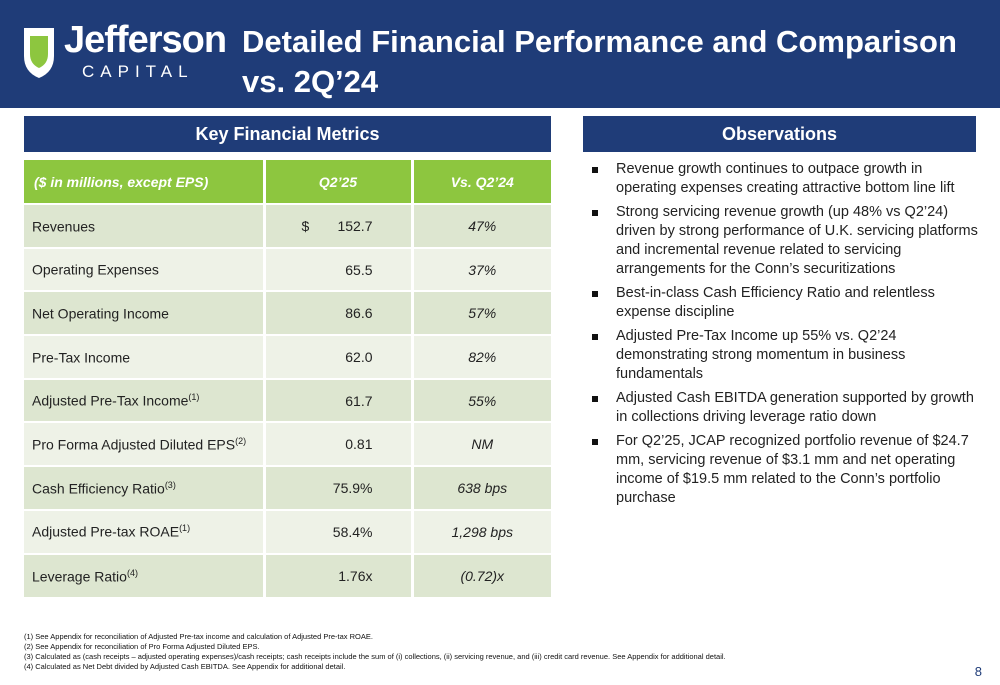 This screenshot has height=685, width=1000. What do you see at coordinates (978, 671) in the screenshot?
I see `page-number: 8` at bounding box center [978, 671].